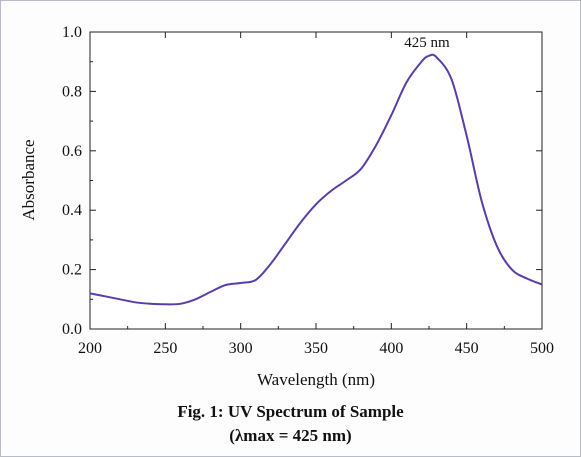  Describe the element at coordinates (165, 348) in the screenshot. I see `x-tick-label: 250` at that location.